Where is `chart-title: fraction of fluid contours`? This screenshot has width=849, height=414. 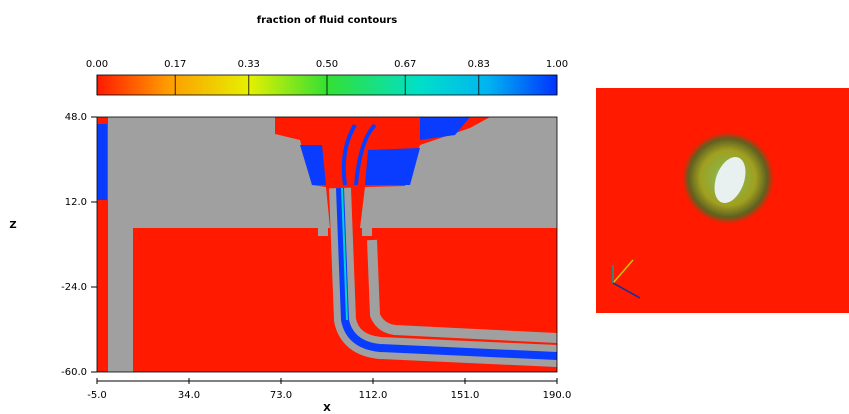
chart-title: fraction of fluid contours is located at coordinates (327, 20).